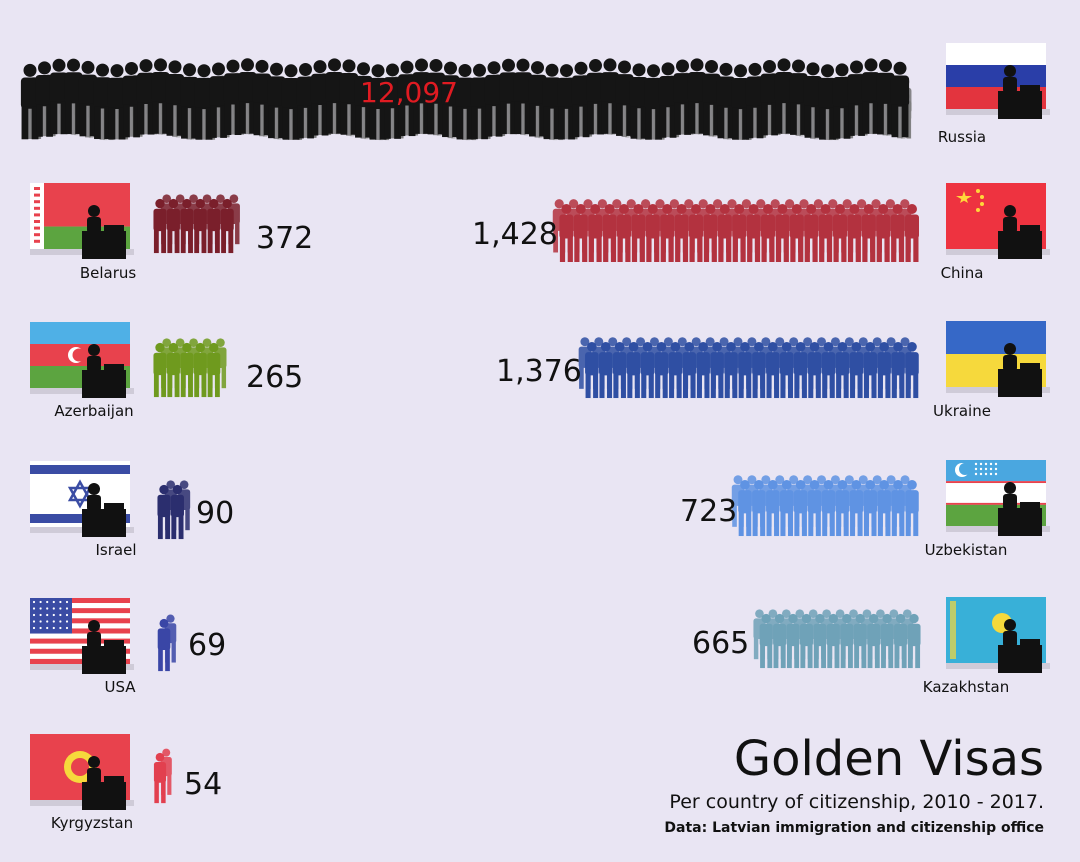 The image size is (1080, 862). I want to click on flag-israel, so click(82, 499).